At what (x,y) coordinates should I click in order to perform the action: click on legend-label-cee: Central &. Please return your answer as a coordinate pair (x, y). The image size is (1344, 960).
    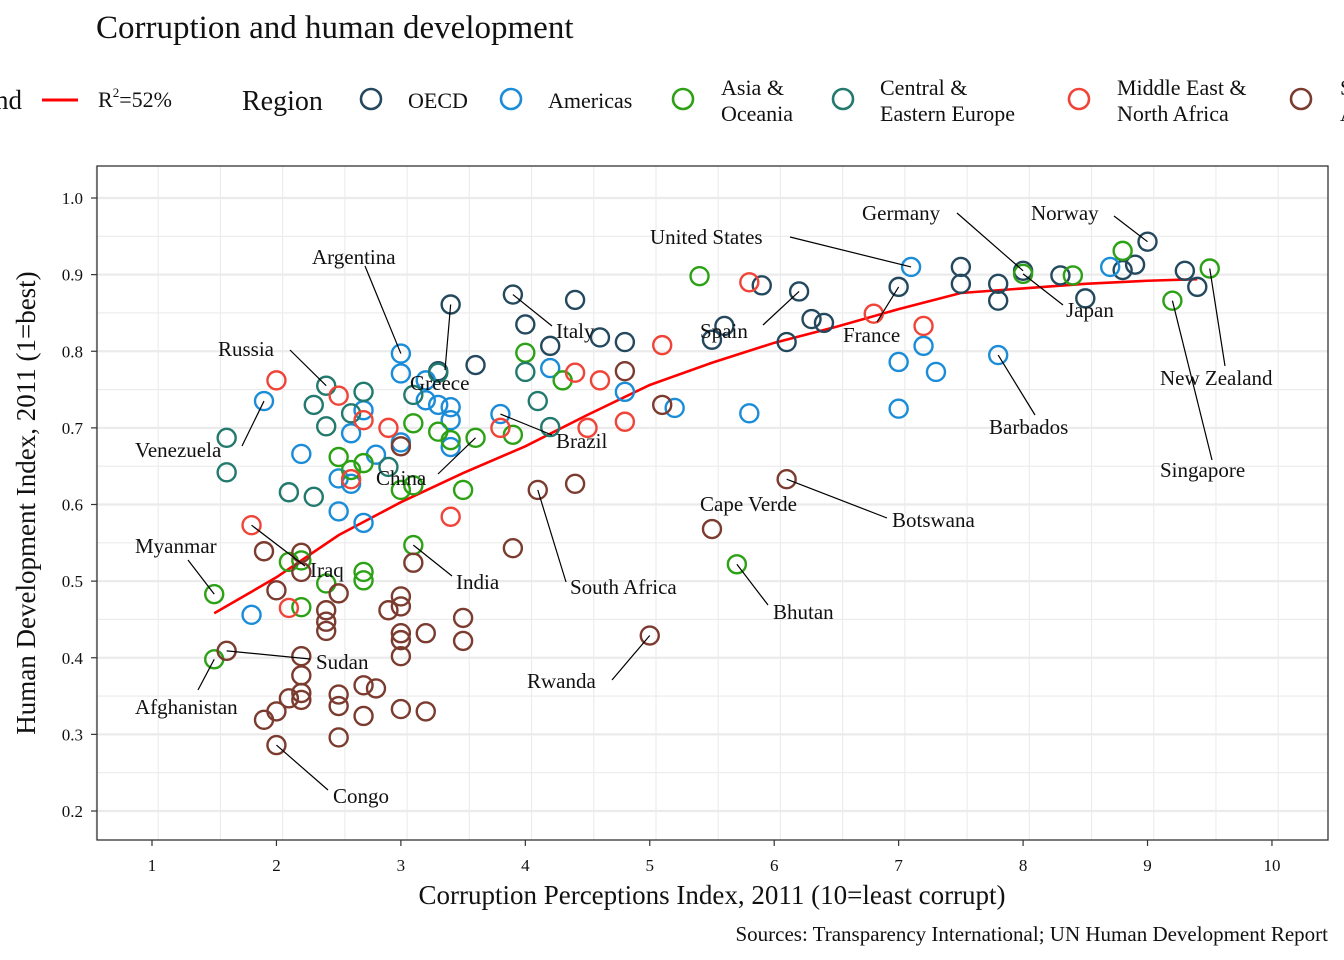
    Looking at the image, I should click on (923, 87).